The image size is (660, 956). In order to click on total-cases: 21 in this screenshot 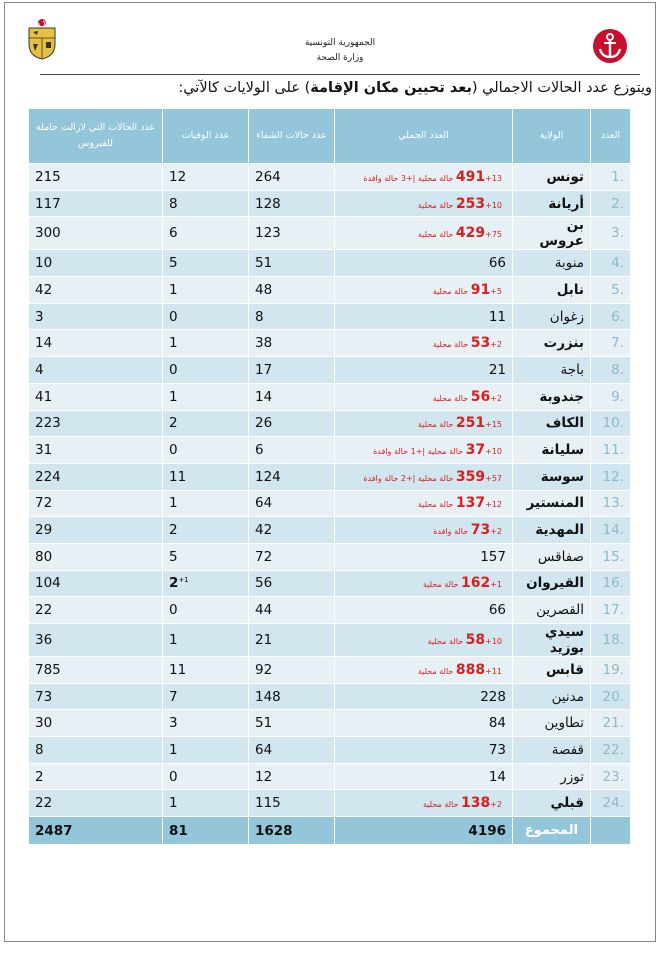, I will do `click(497, 369)`.